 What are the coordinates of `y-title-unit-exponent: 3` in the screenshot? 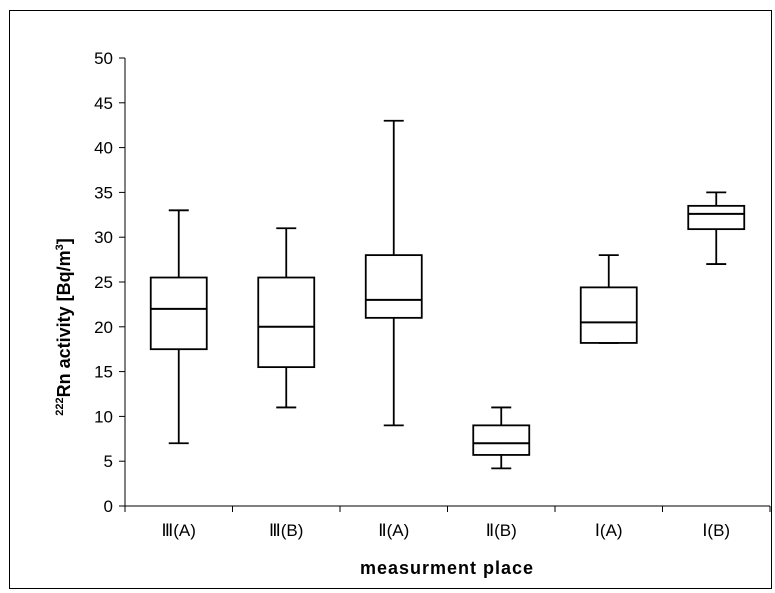 It's located at (60, 247).